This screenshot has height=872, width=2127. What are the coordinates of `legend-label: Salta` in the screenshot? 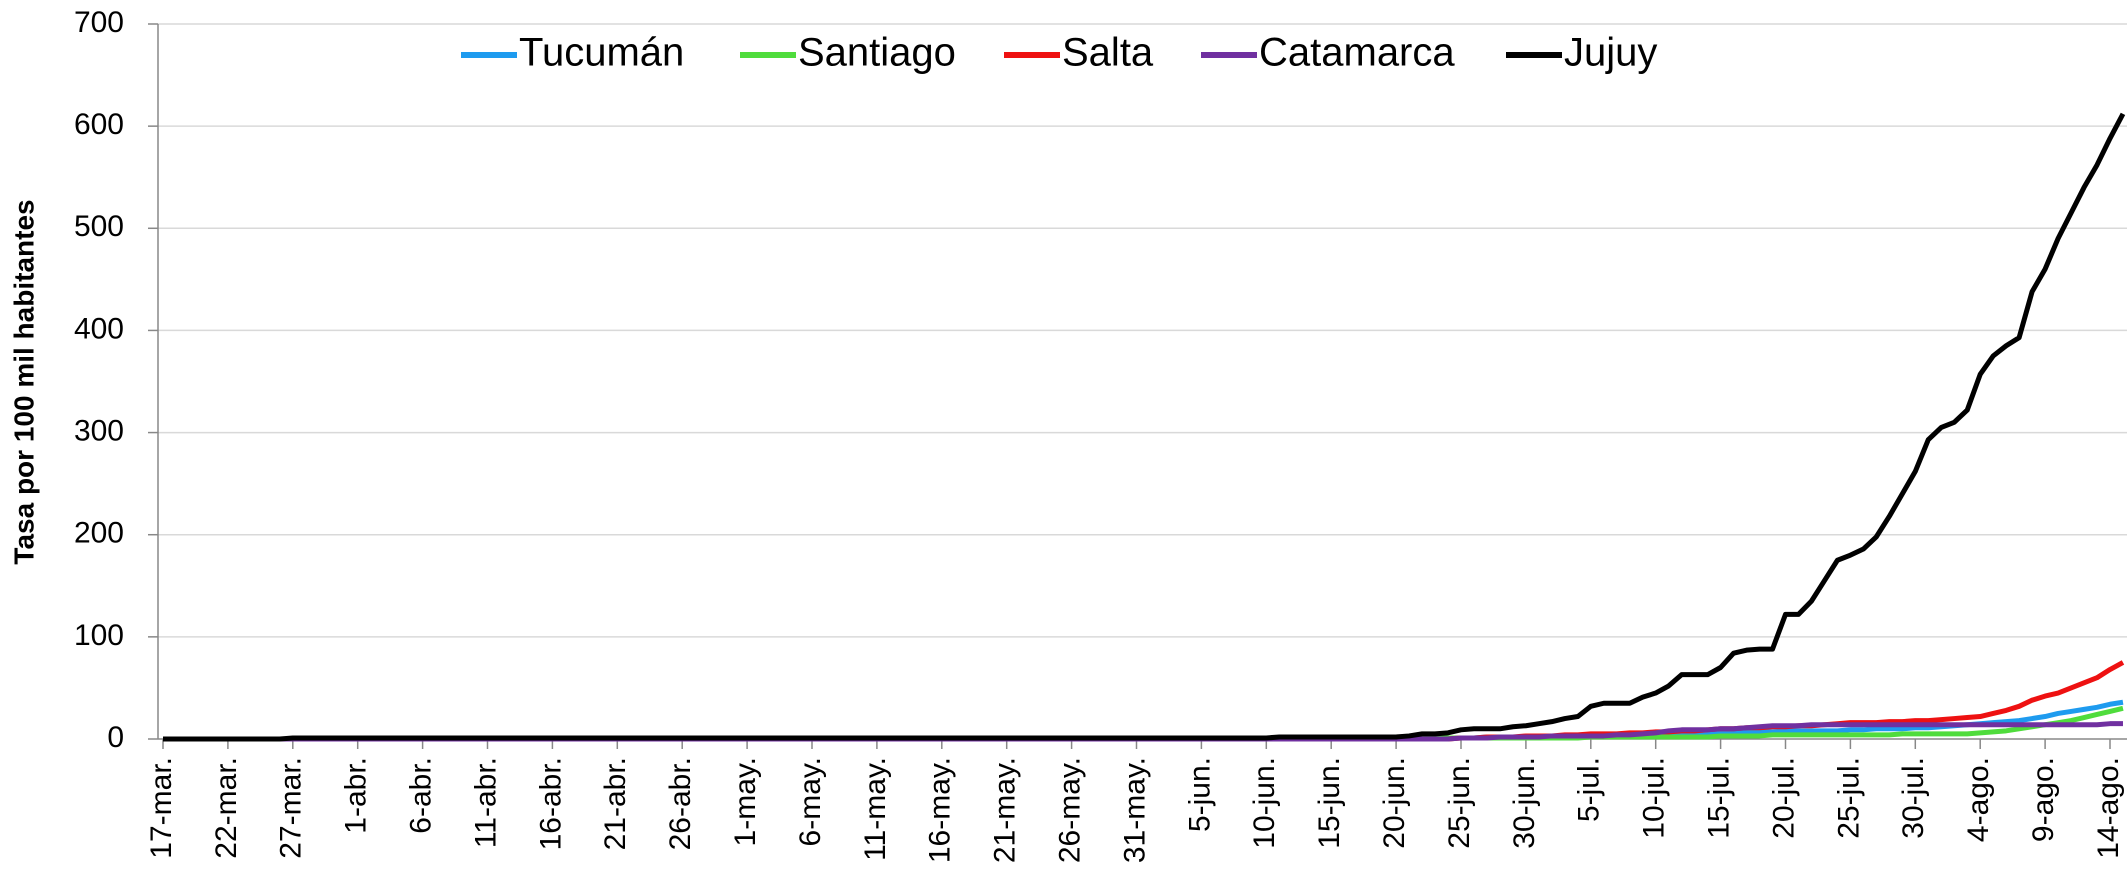 It's located at (1108, 53).